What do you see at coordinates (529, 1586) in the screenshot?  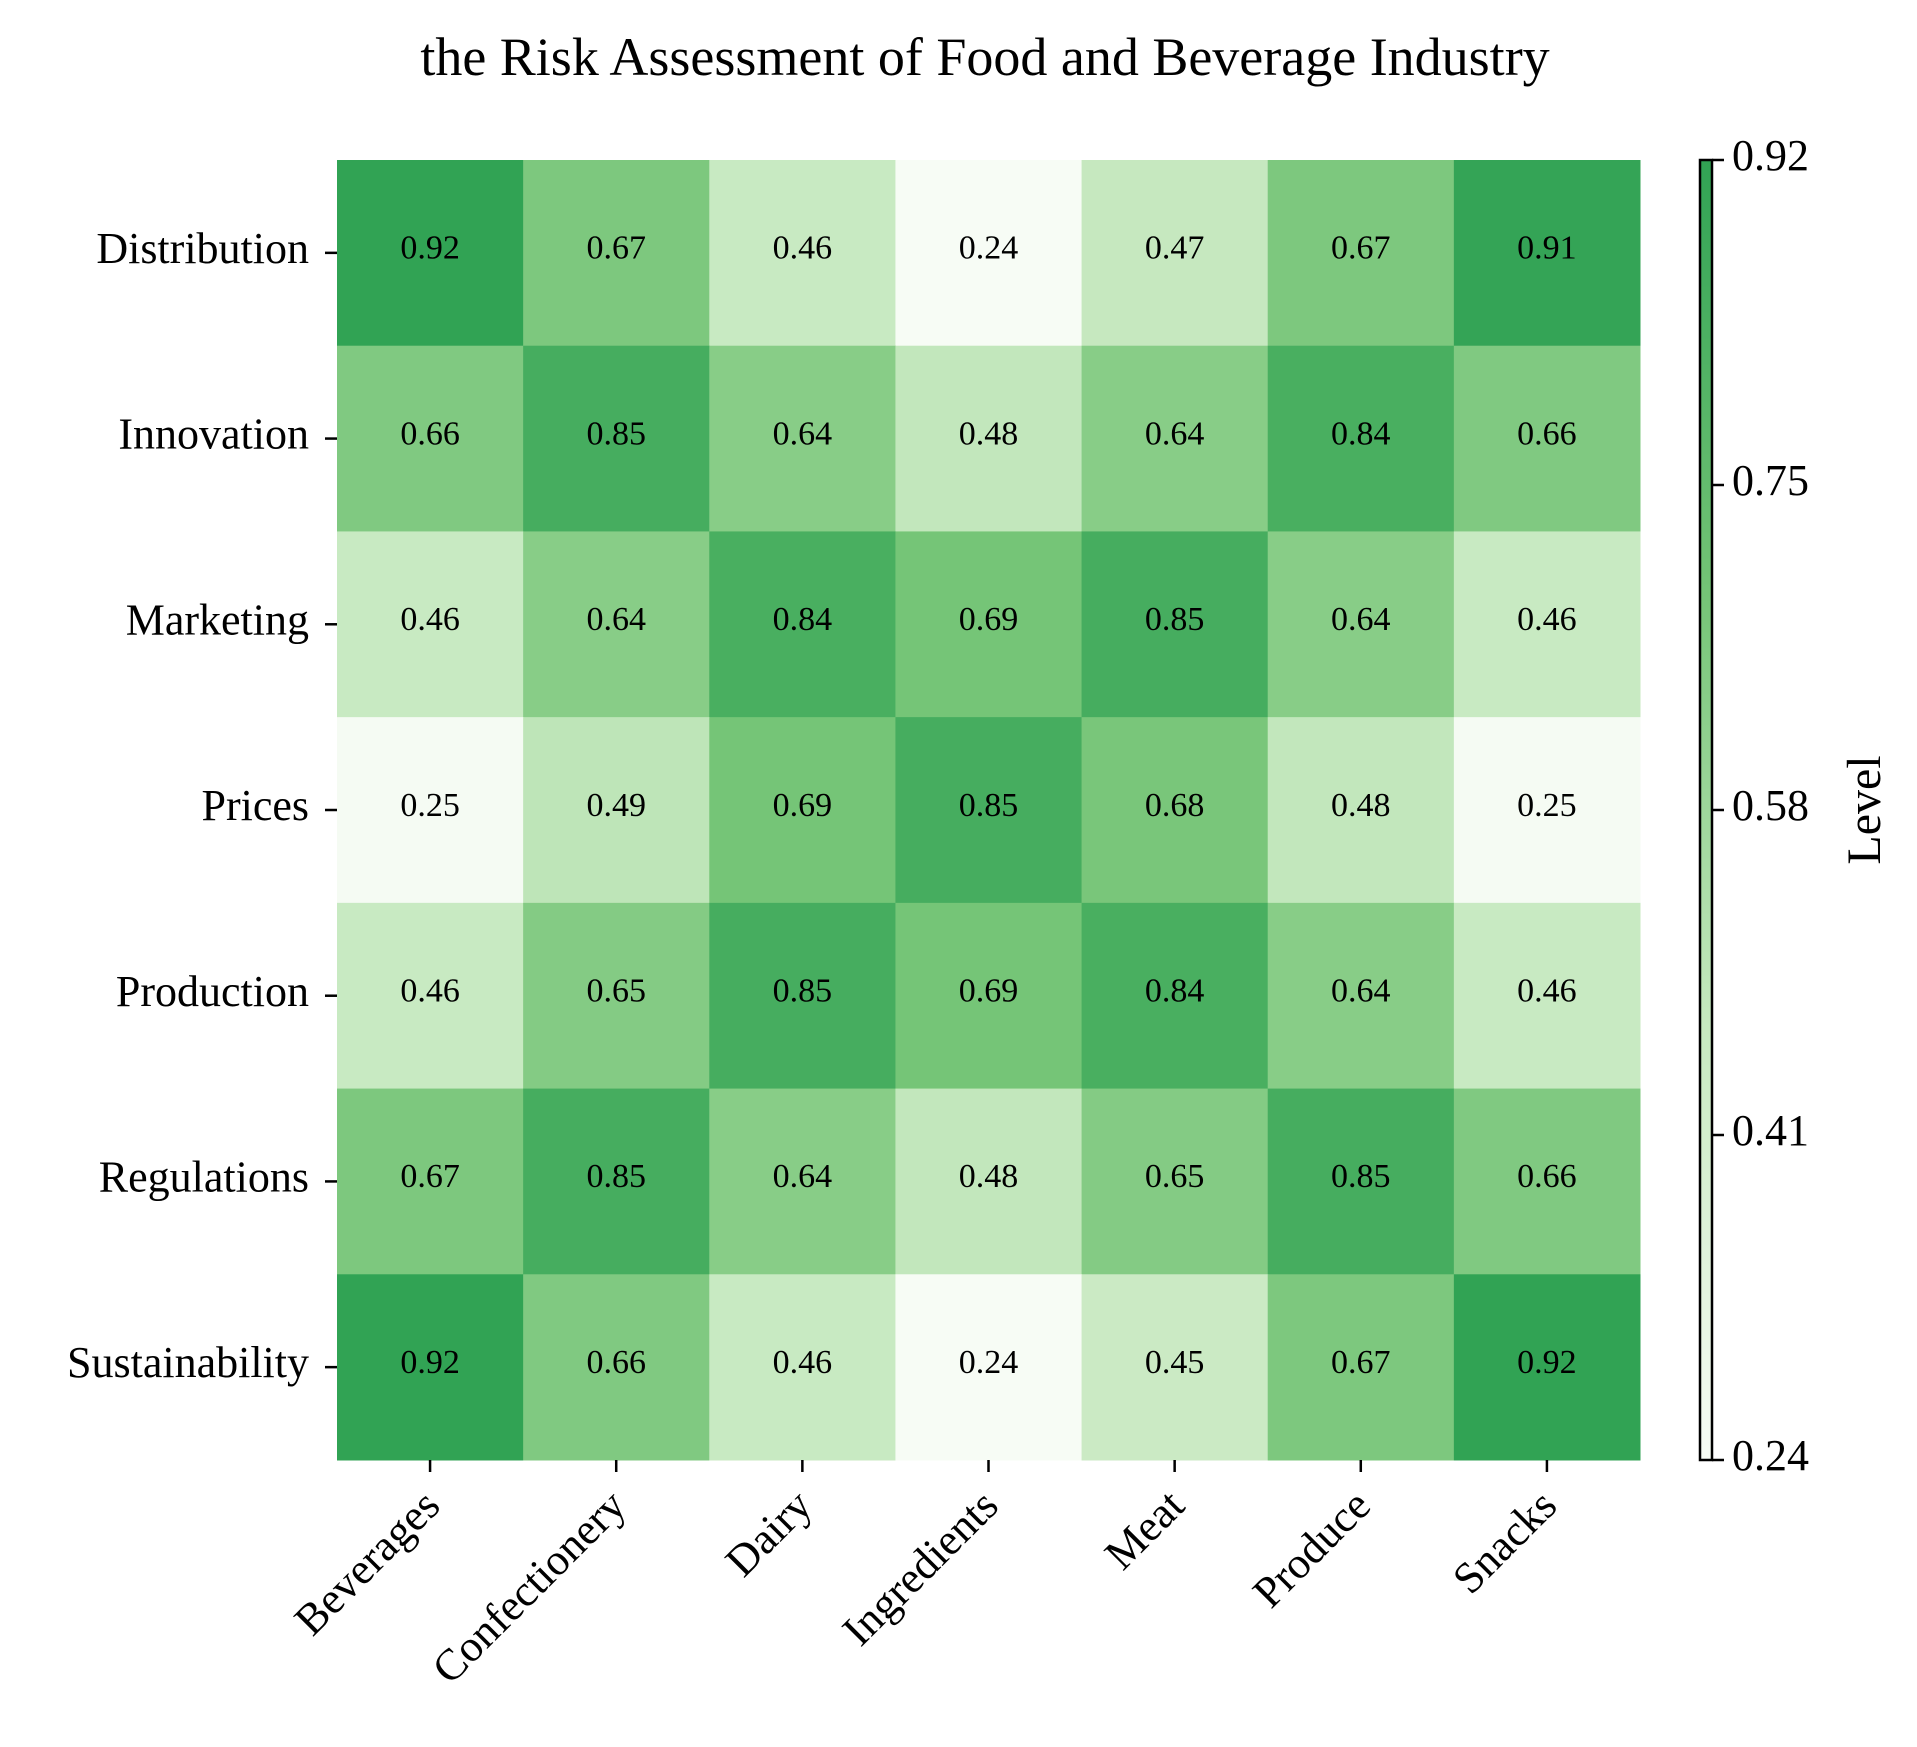 I see `x-tick-label: Confectionery` at bounding box center [529, 1586].